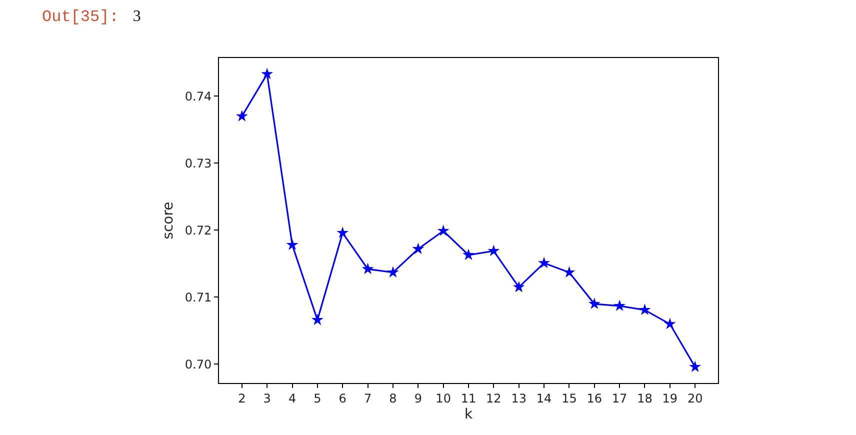 The image size is (856, 435). What do you see at coordinates (242, 398) in the screenshot?
I see `x-tick-label: 2` at bounding box center [242, 398].